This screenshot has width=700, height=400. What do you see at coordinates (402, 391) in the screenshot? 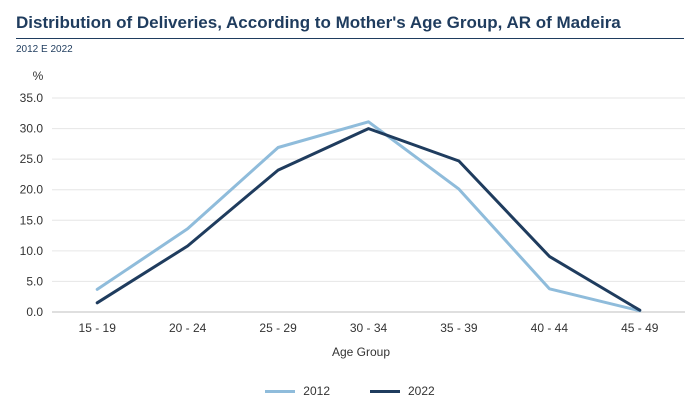
I see `legend-item-2022: 2022` at bounding box center [402, 391].